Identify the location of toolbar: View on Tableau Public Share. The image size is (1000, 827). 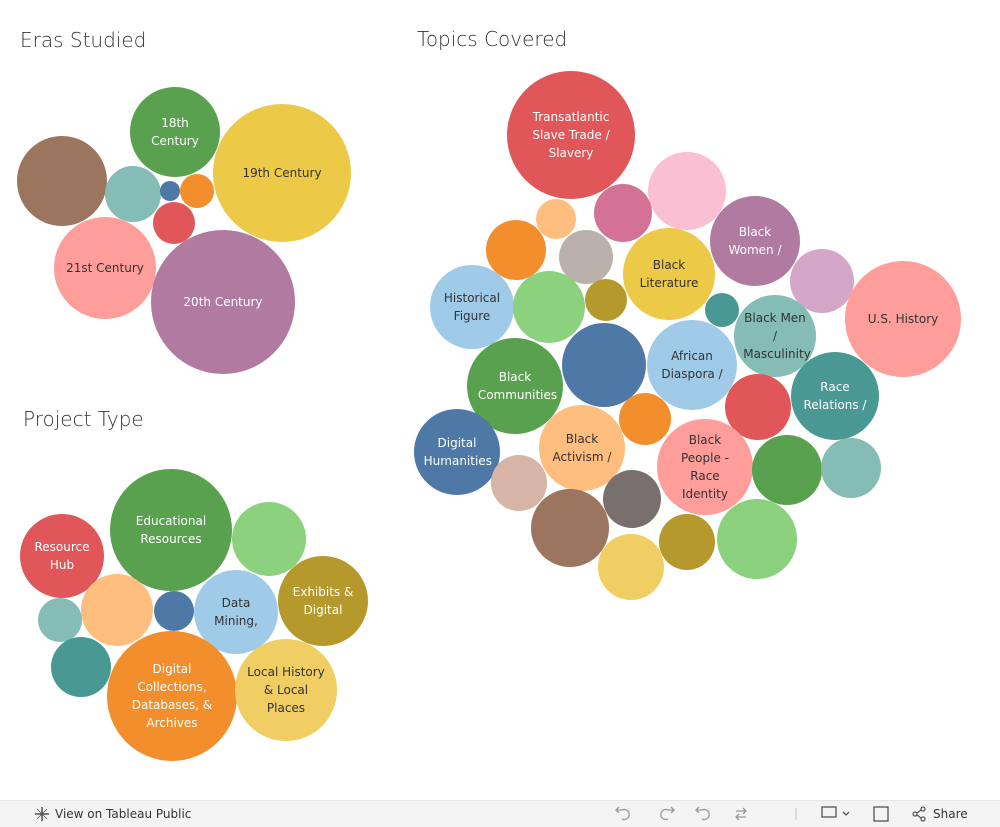
(500, 813).